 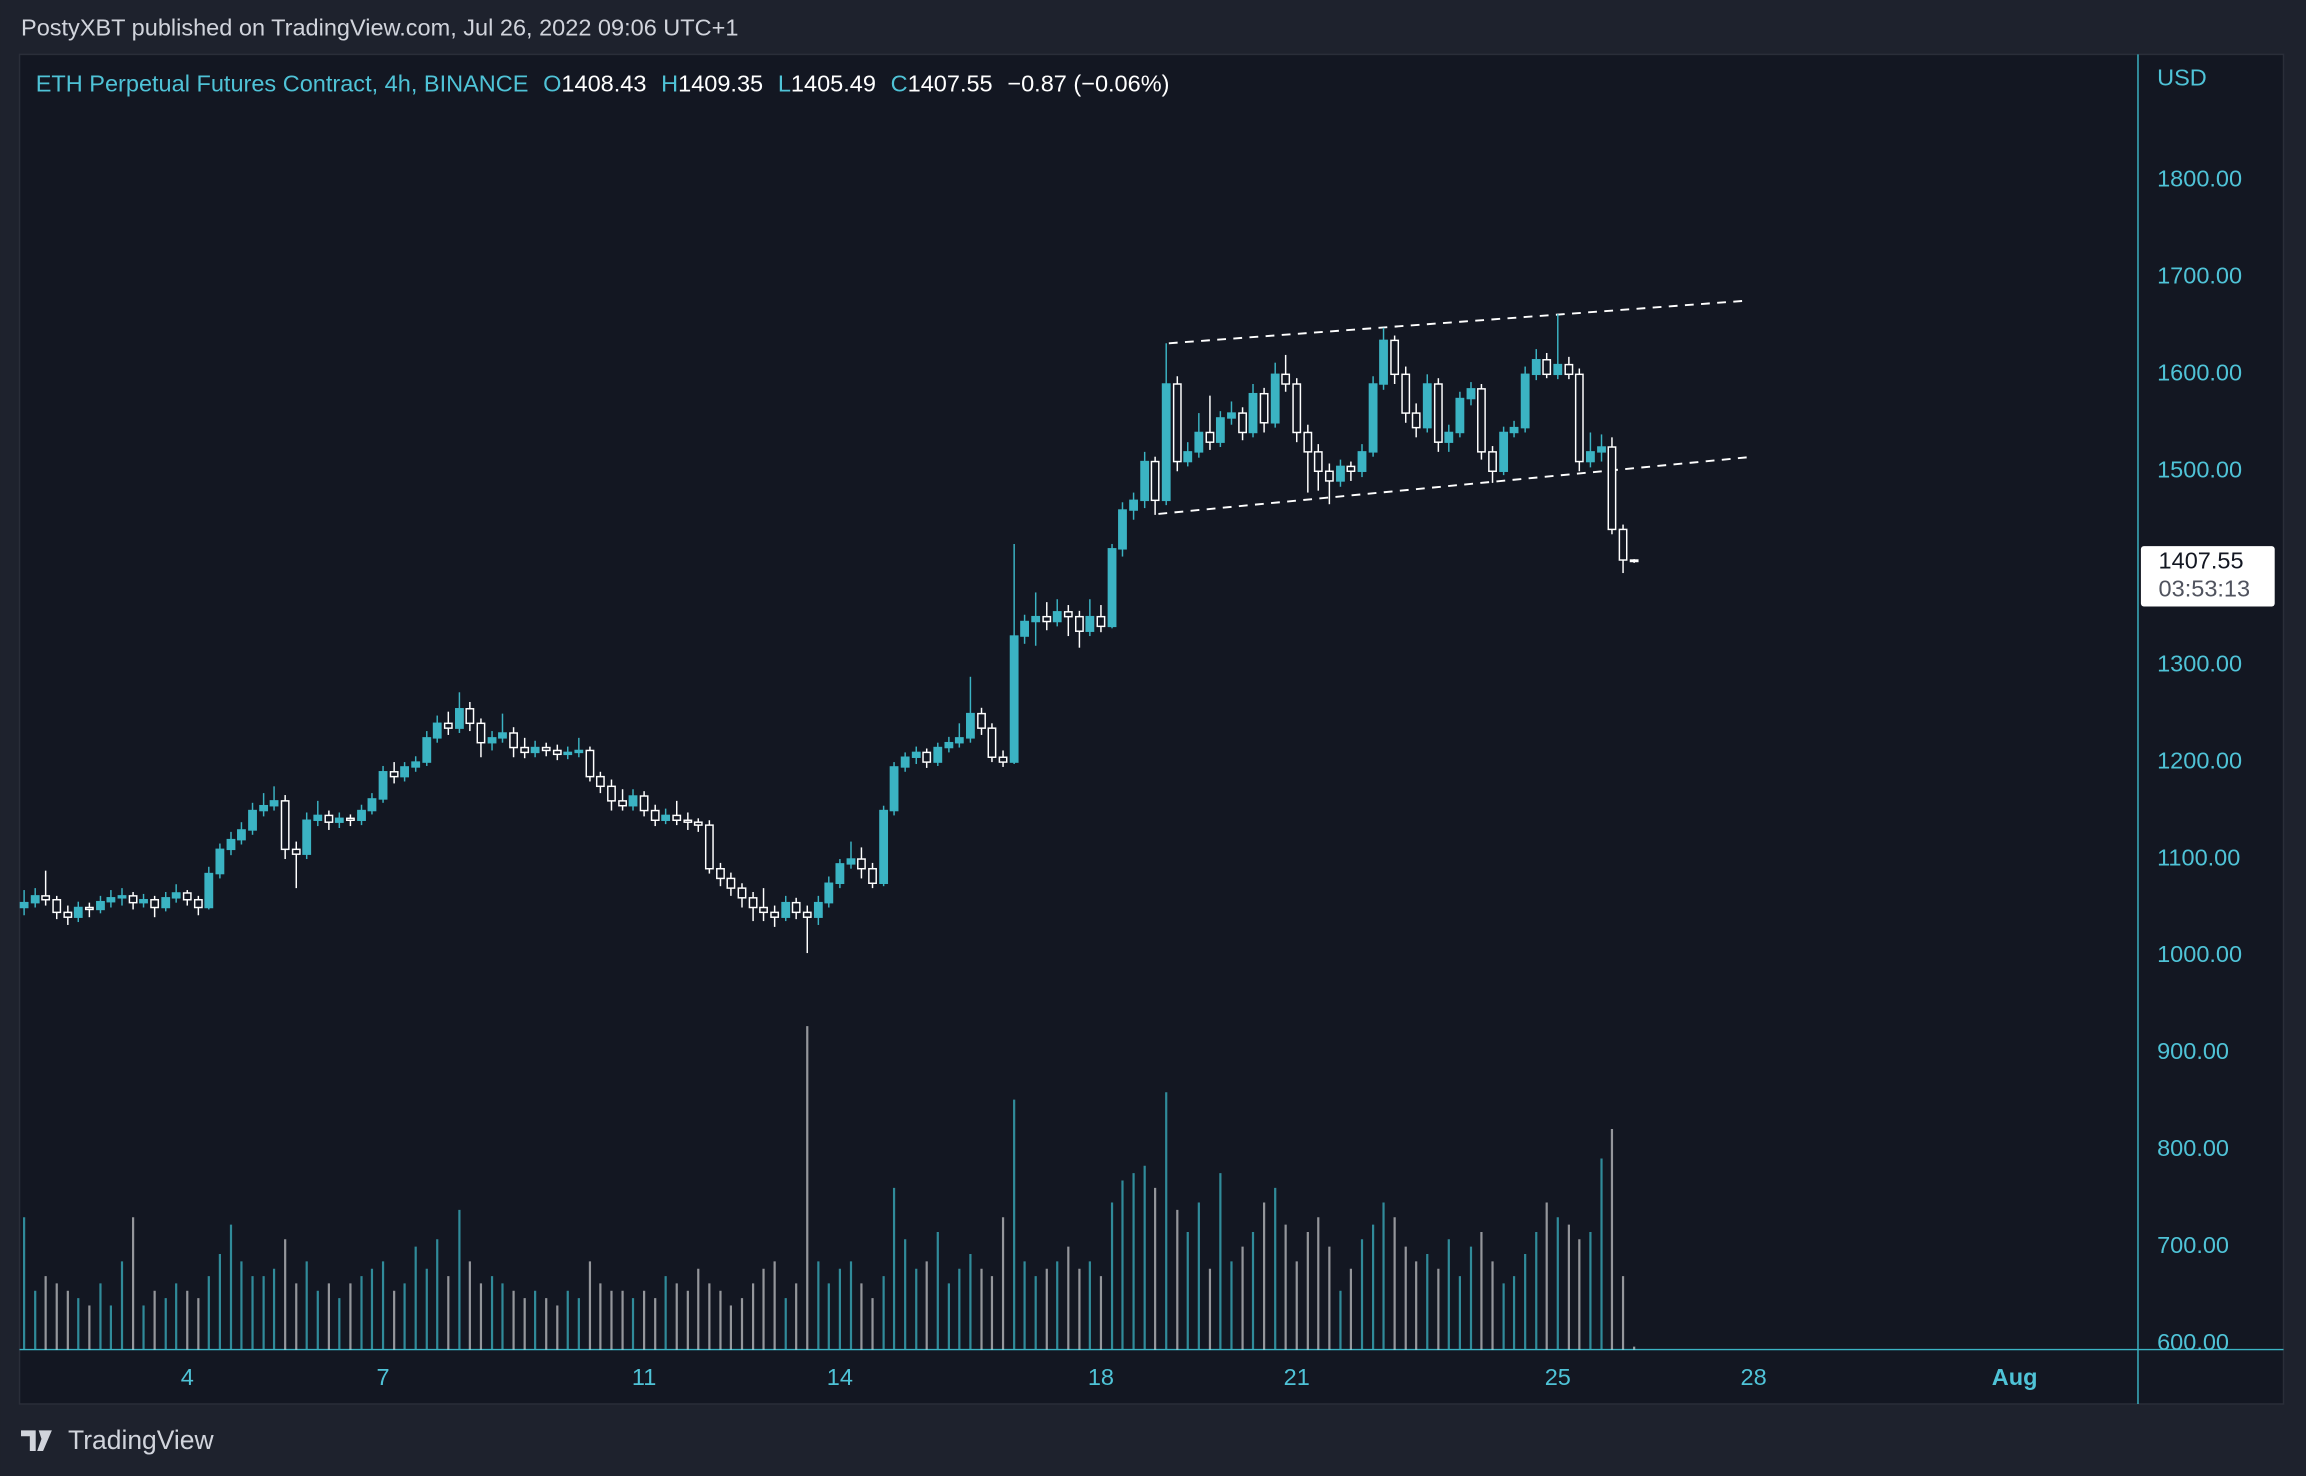 What do you see at coordinates (1101, 1377) in the screenshot?
I see `x-tick-label: 18` at bounding box center [1101, 1377].